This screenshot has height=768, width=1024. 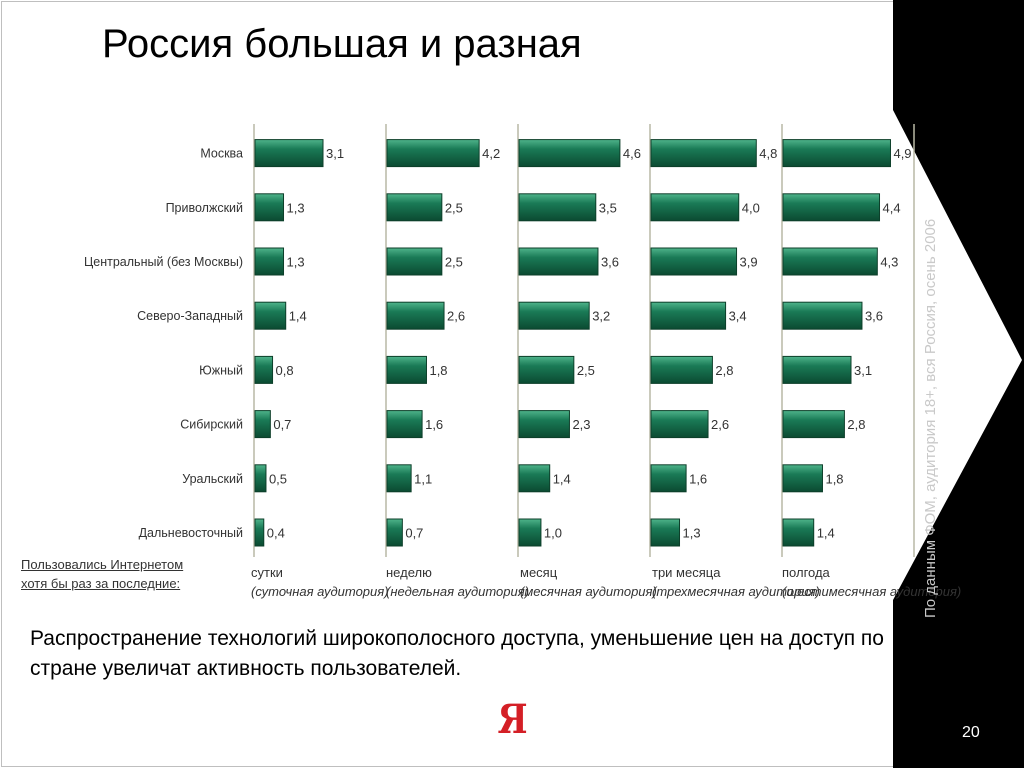 I want to click on period-note: (трехмесячная аудитория), so click(x=736, y=591).